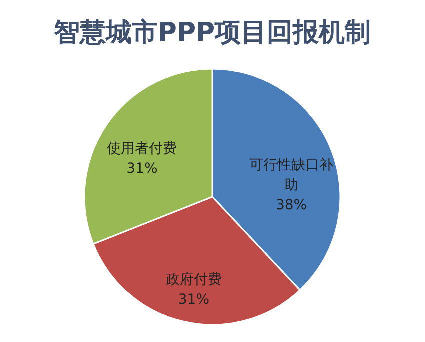  What do you see at coordinates (292, 206) in the screenshot?
I see `data-label: 38%` at bounding box center [292, 206].